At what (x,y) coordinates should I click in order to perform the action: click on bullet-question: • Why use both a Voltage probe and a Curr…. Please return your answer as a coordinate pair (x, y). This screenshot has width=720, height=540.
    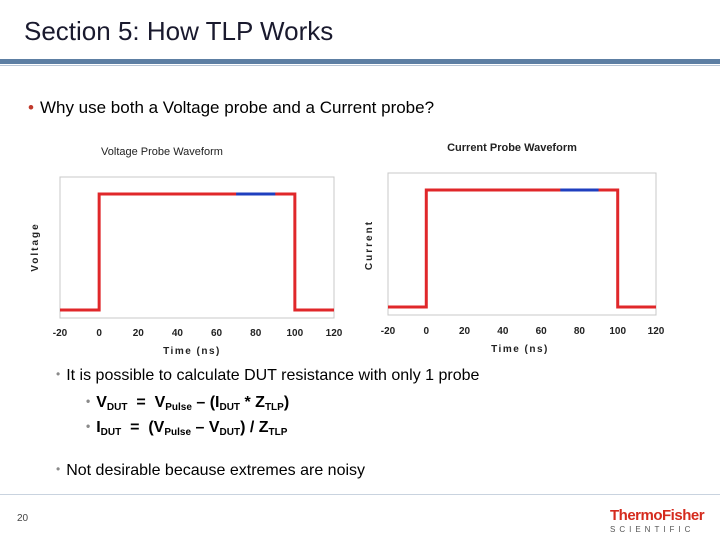
    Looking at the image, I should click on (231, 108).